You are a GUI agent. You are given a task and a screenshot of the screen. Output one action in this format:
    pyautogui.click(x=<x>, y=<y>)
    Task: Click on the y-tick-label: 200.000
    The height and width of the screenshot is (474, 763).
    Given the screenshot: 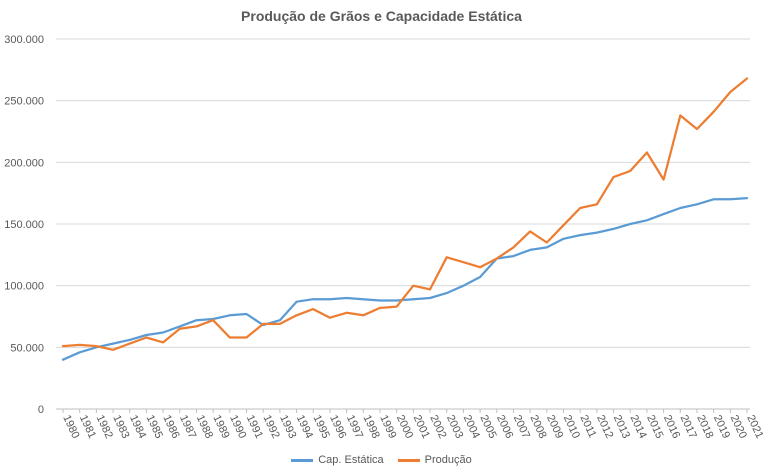 What is the action you would take?
    pyautogui.click(x=24, y=163)
    